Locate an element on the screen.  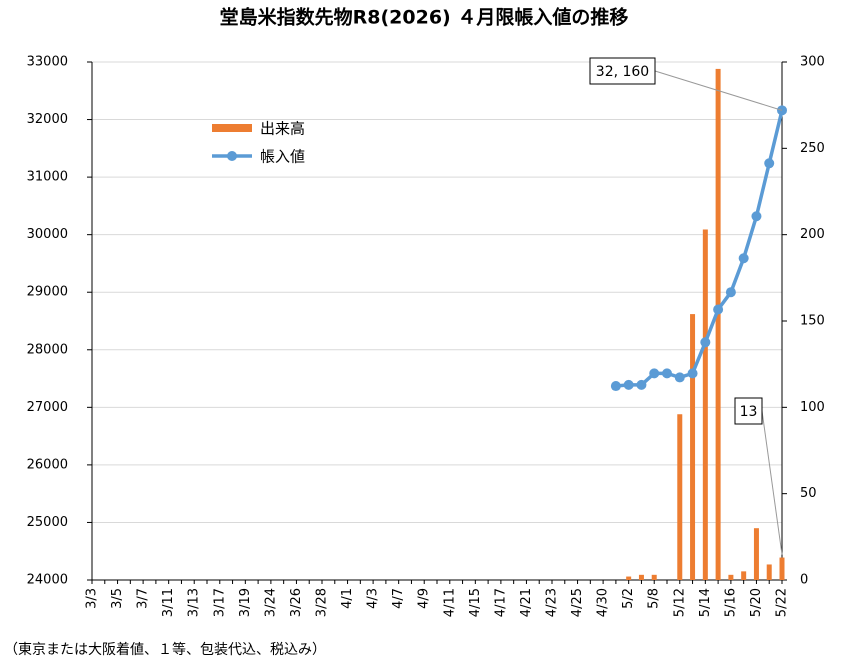
y-tick-label: 29000 is located at coordinates (47, 292).